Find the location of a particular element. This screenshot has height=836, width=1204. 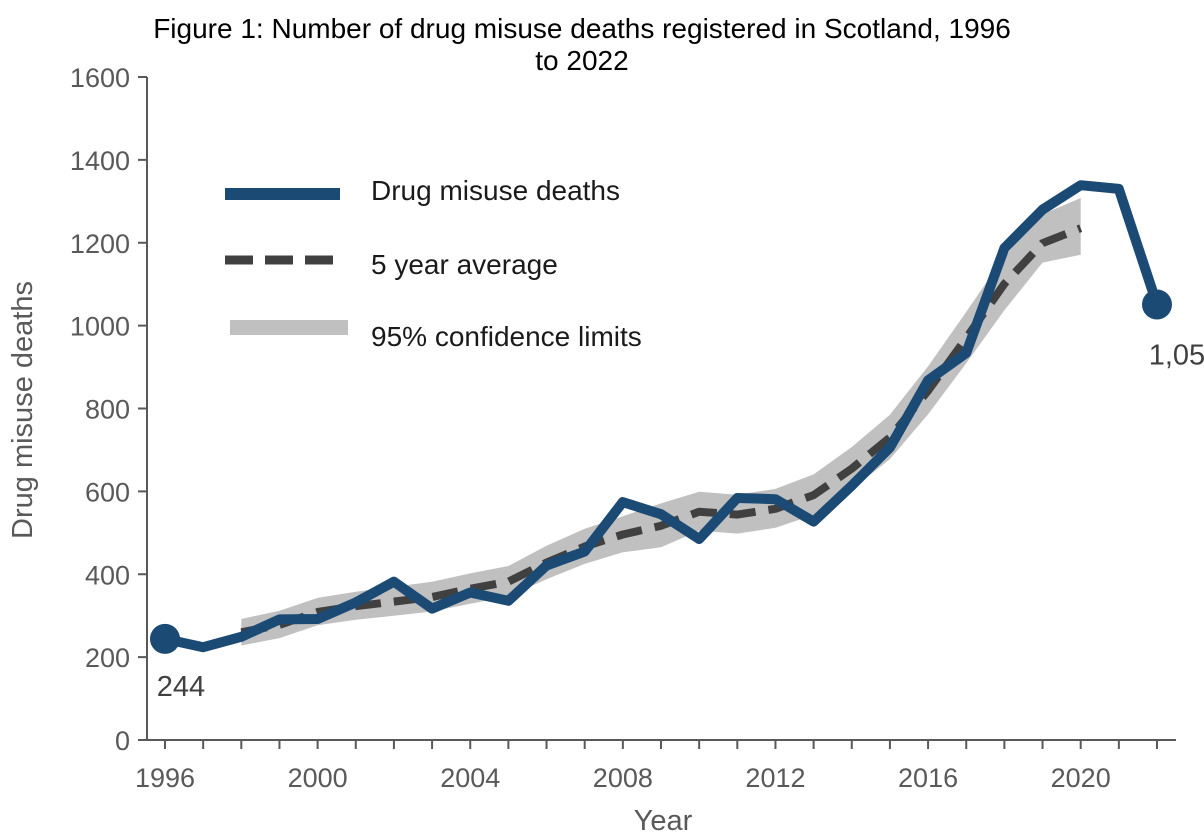

y-tick-label: 200 is located at coordinates (107, 658).